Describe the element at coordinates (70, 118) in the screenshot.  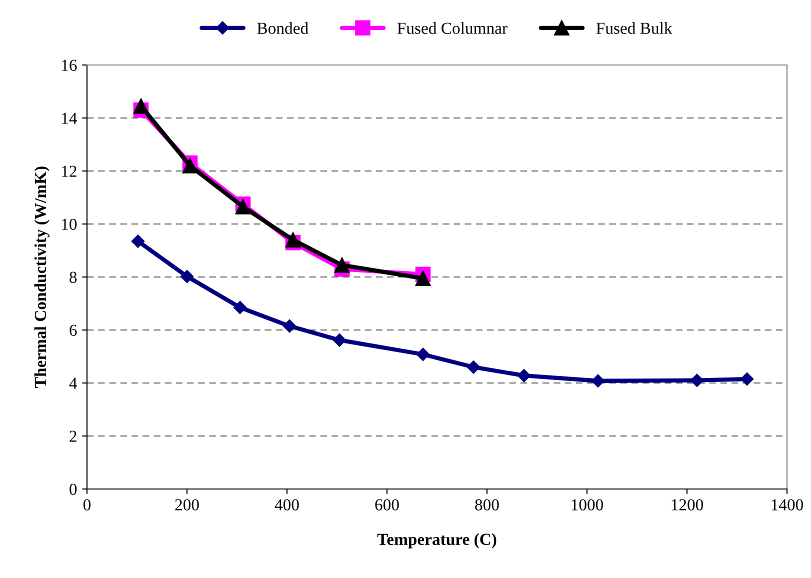
I see `y-tick-label: 14` at that location.